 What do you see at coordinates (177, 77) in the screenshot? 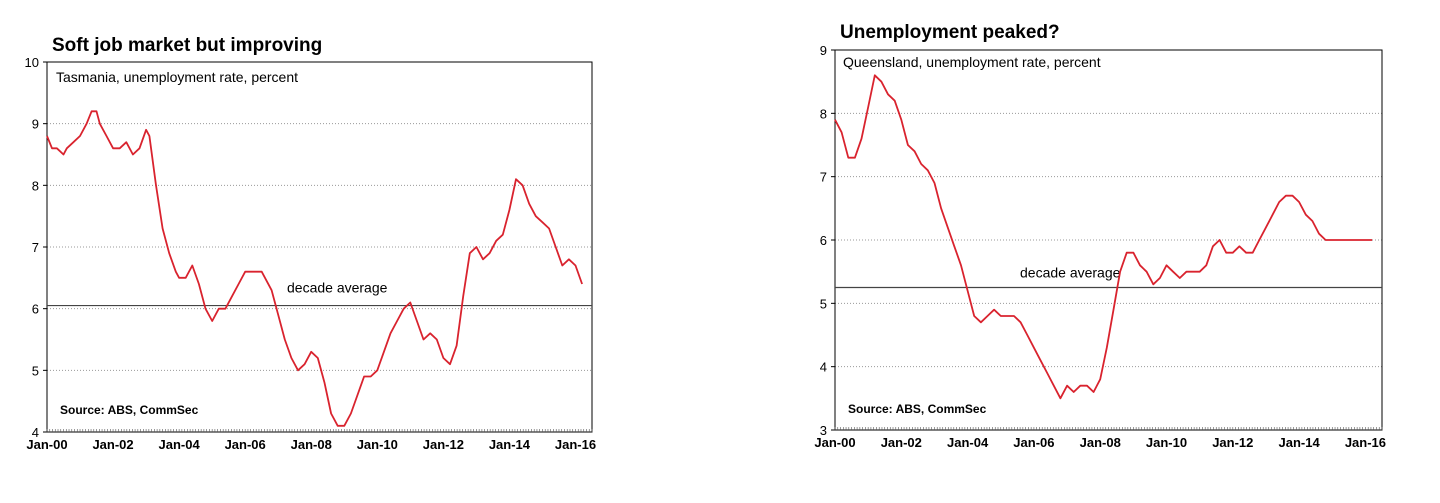
I see `chart-subtitle: Tasmania, unemployment rate, percent` at bounding box center [177, 77].